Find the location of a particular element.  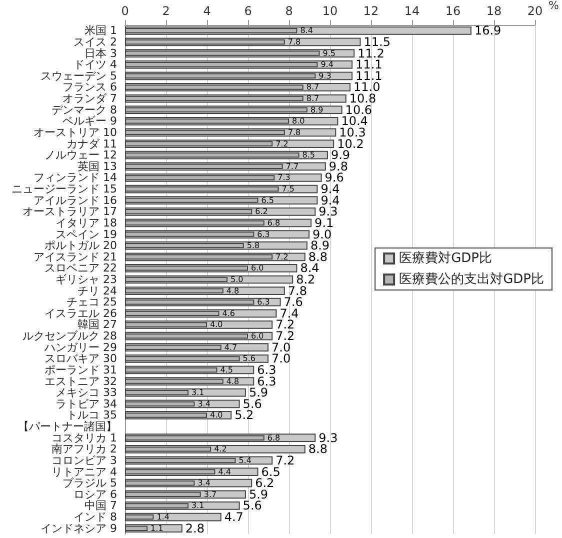

y-tick-label: ラトビア 34 is located at coordinates (86, 403).